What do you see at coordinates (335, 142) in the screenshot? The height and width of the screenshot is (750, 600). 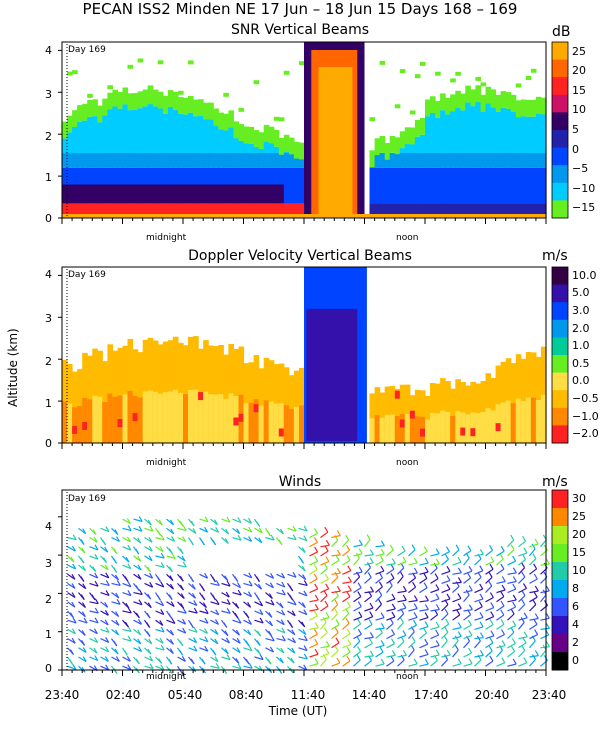 I see `snr-rain-core` at bounding box center [335, 142].